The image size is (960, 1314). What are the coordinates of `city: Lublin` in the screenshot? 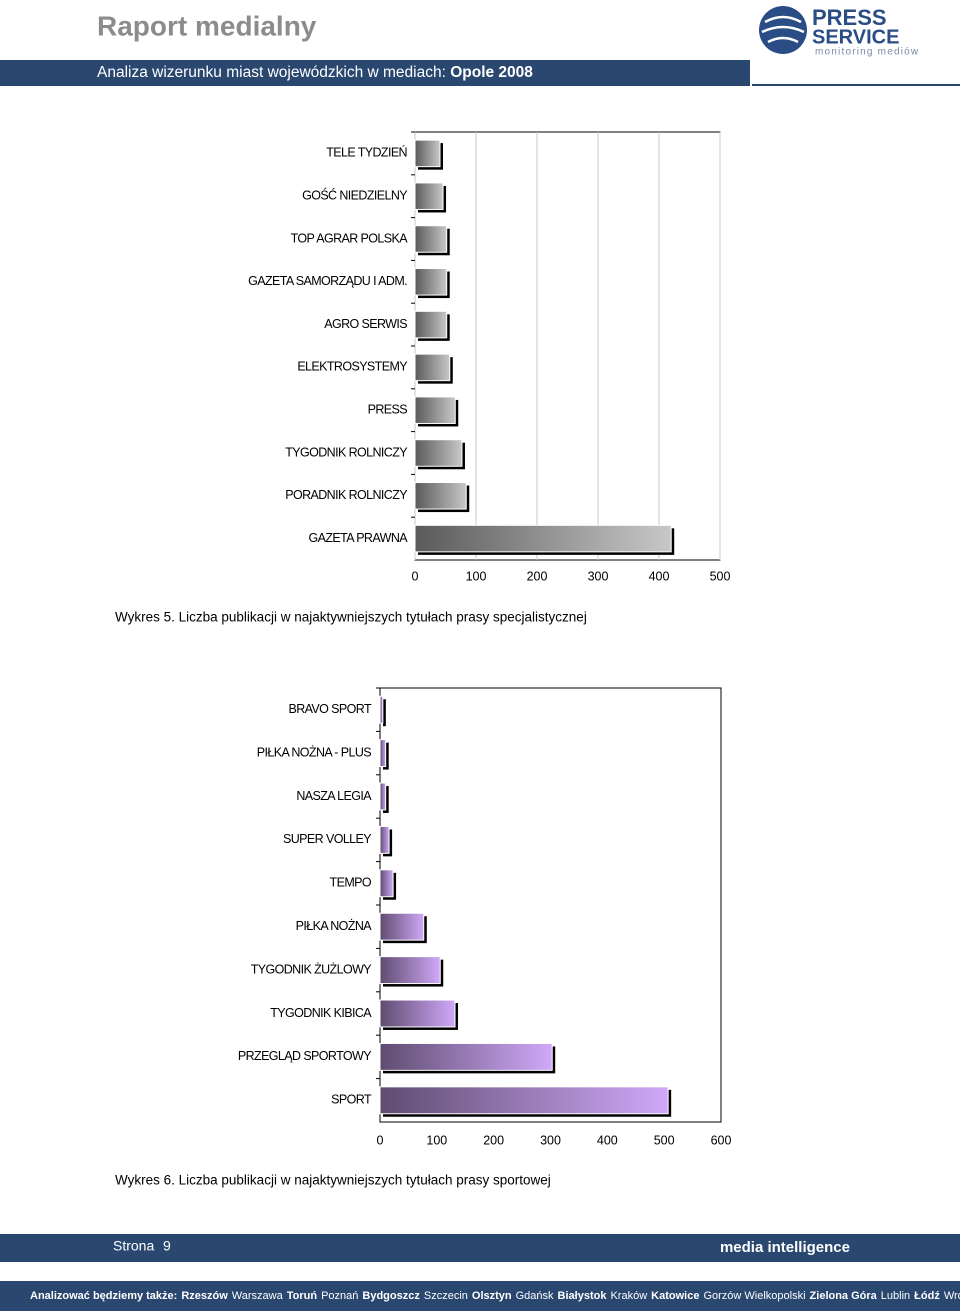 It's located at (895, 1296).